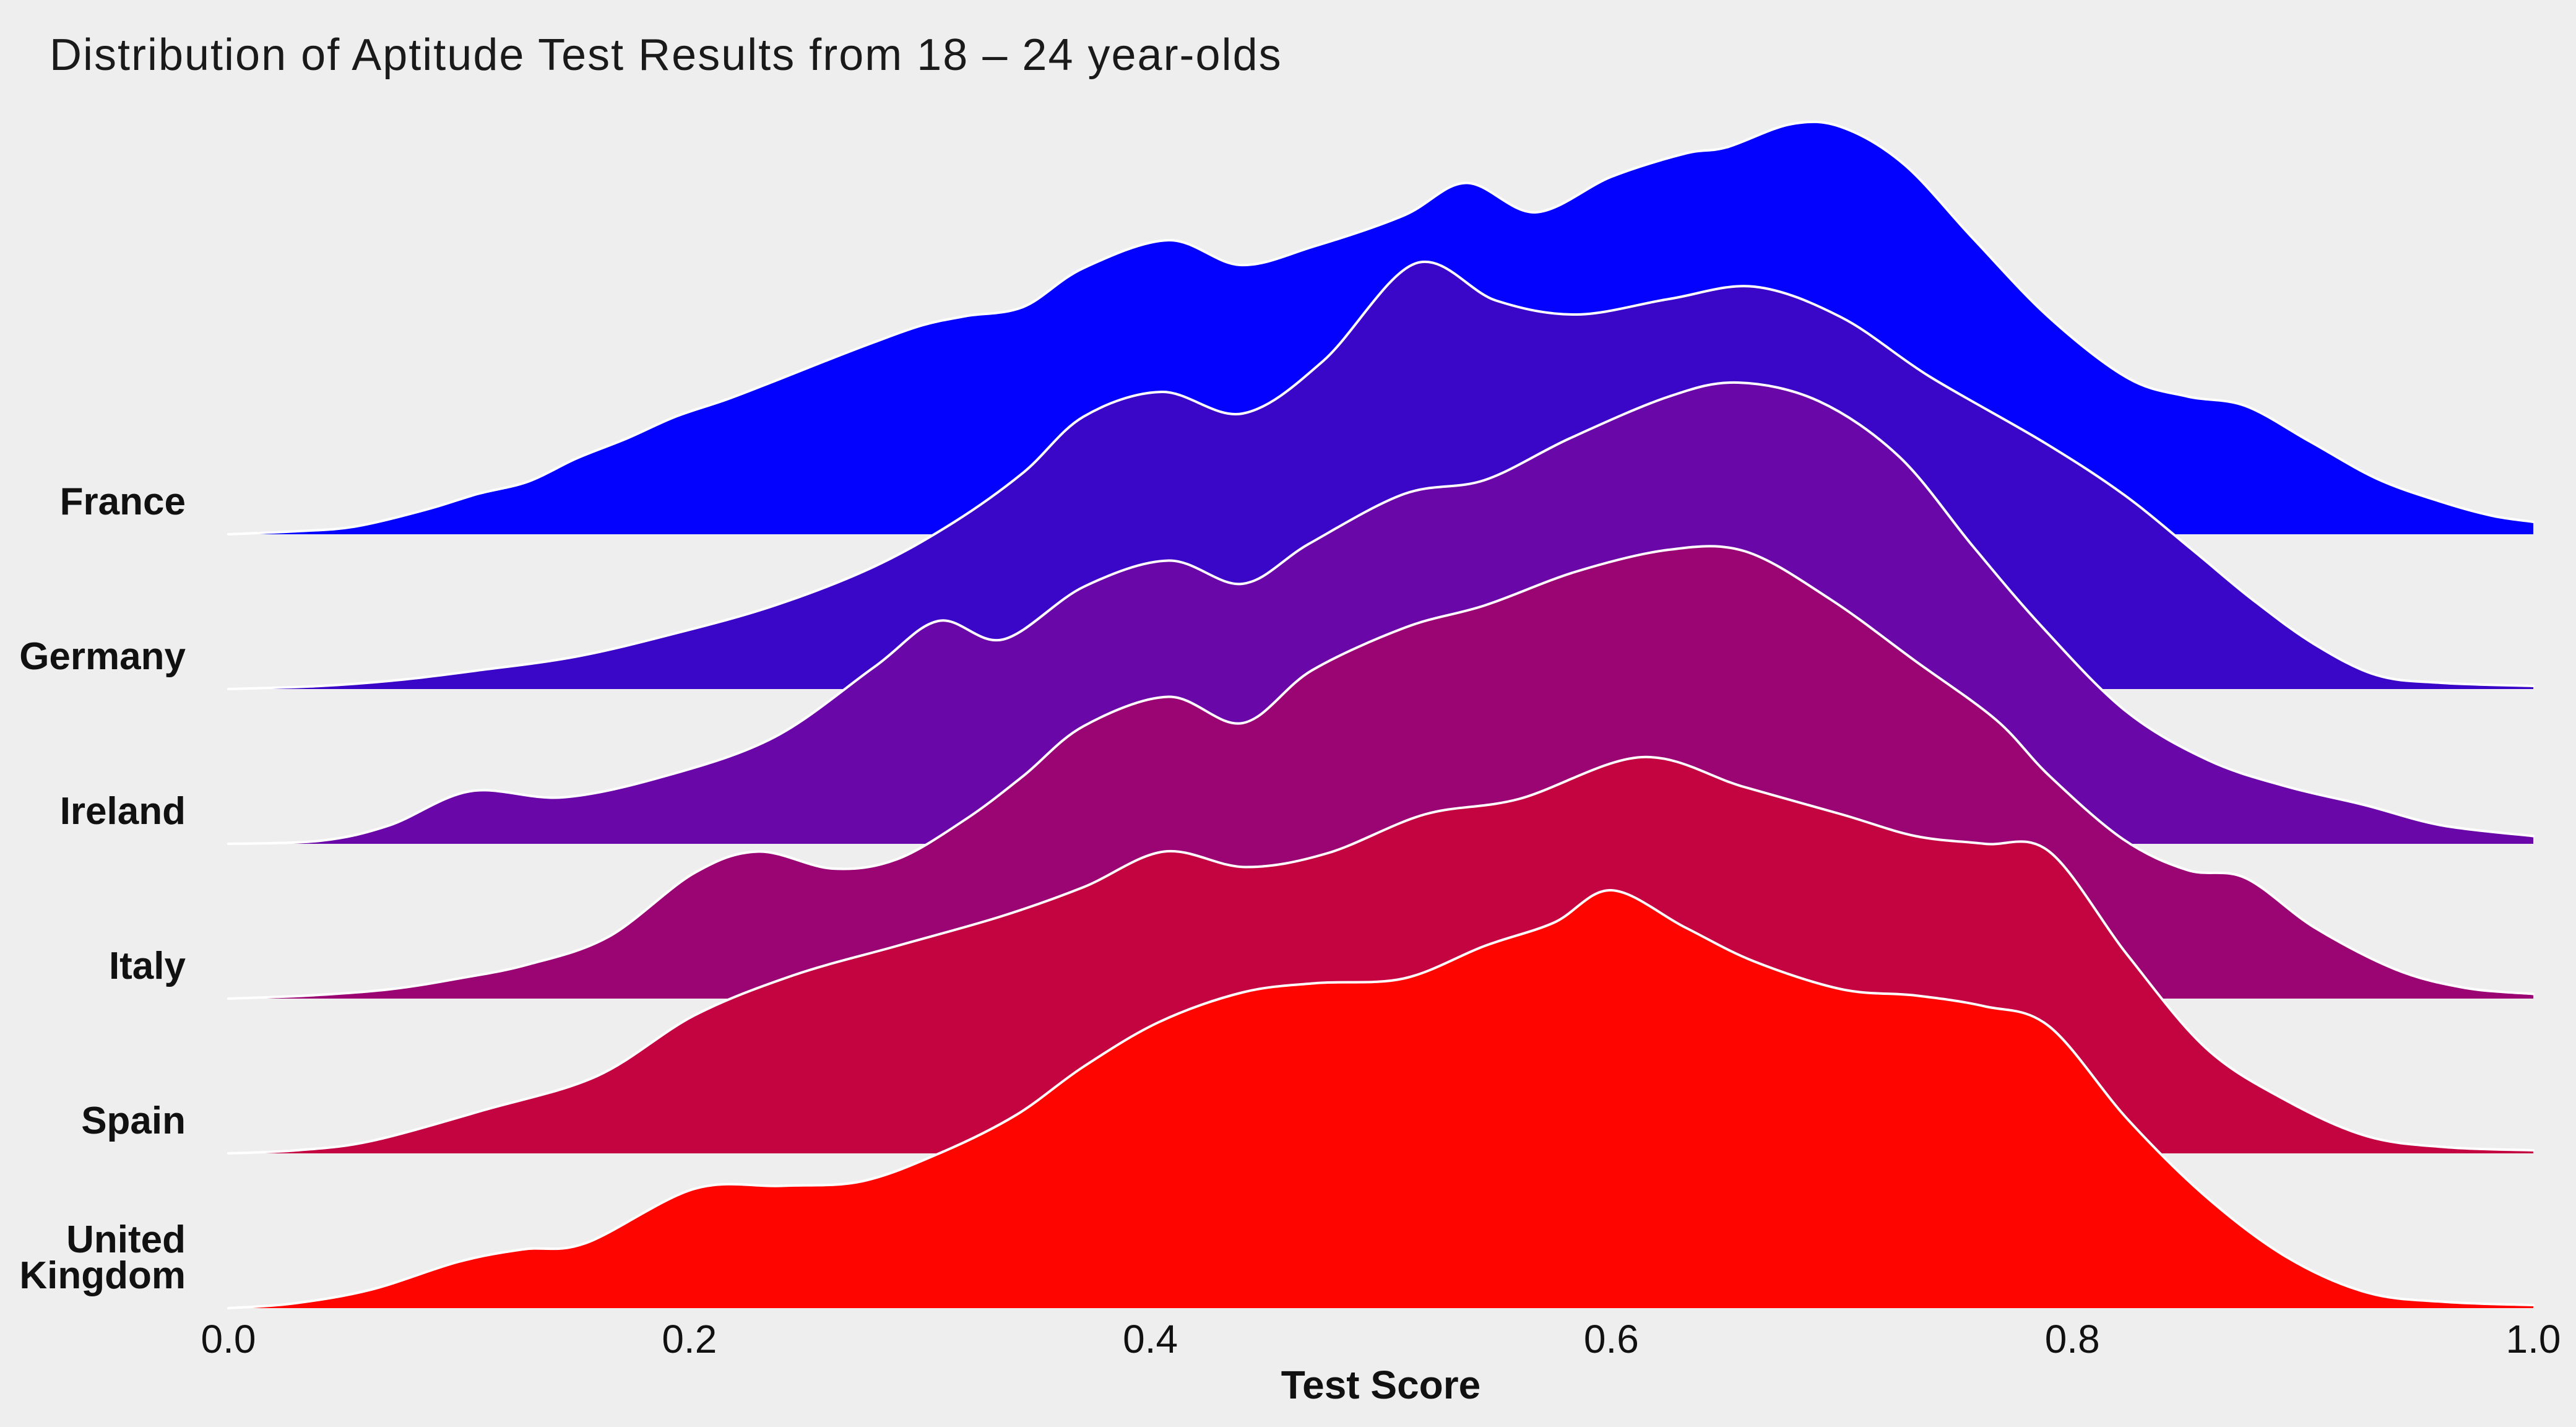 The width and height of the screenshot is (2576, 1427). What do you see at coordinates (102, 1257) in the screenshot?
I see `row-label-united-kingdom: United Kingdom` at bounding box center [102, 1257].